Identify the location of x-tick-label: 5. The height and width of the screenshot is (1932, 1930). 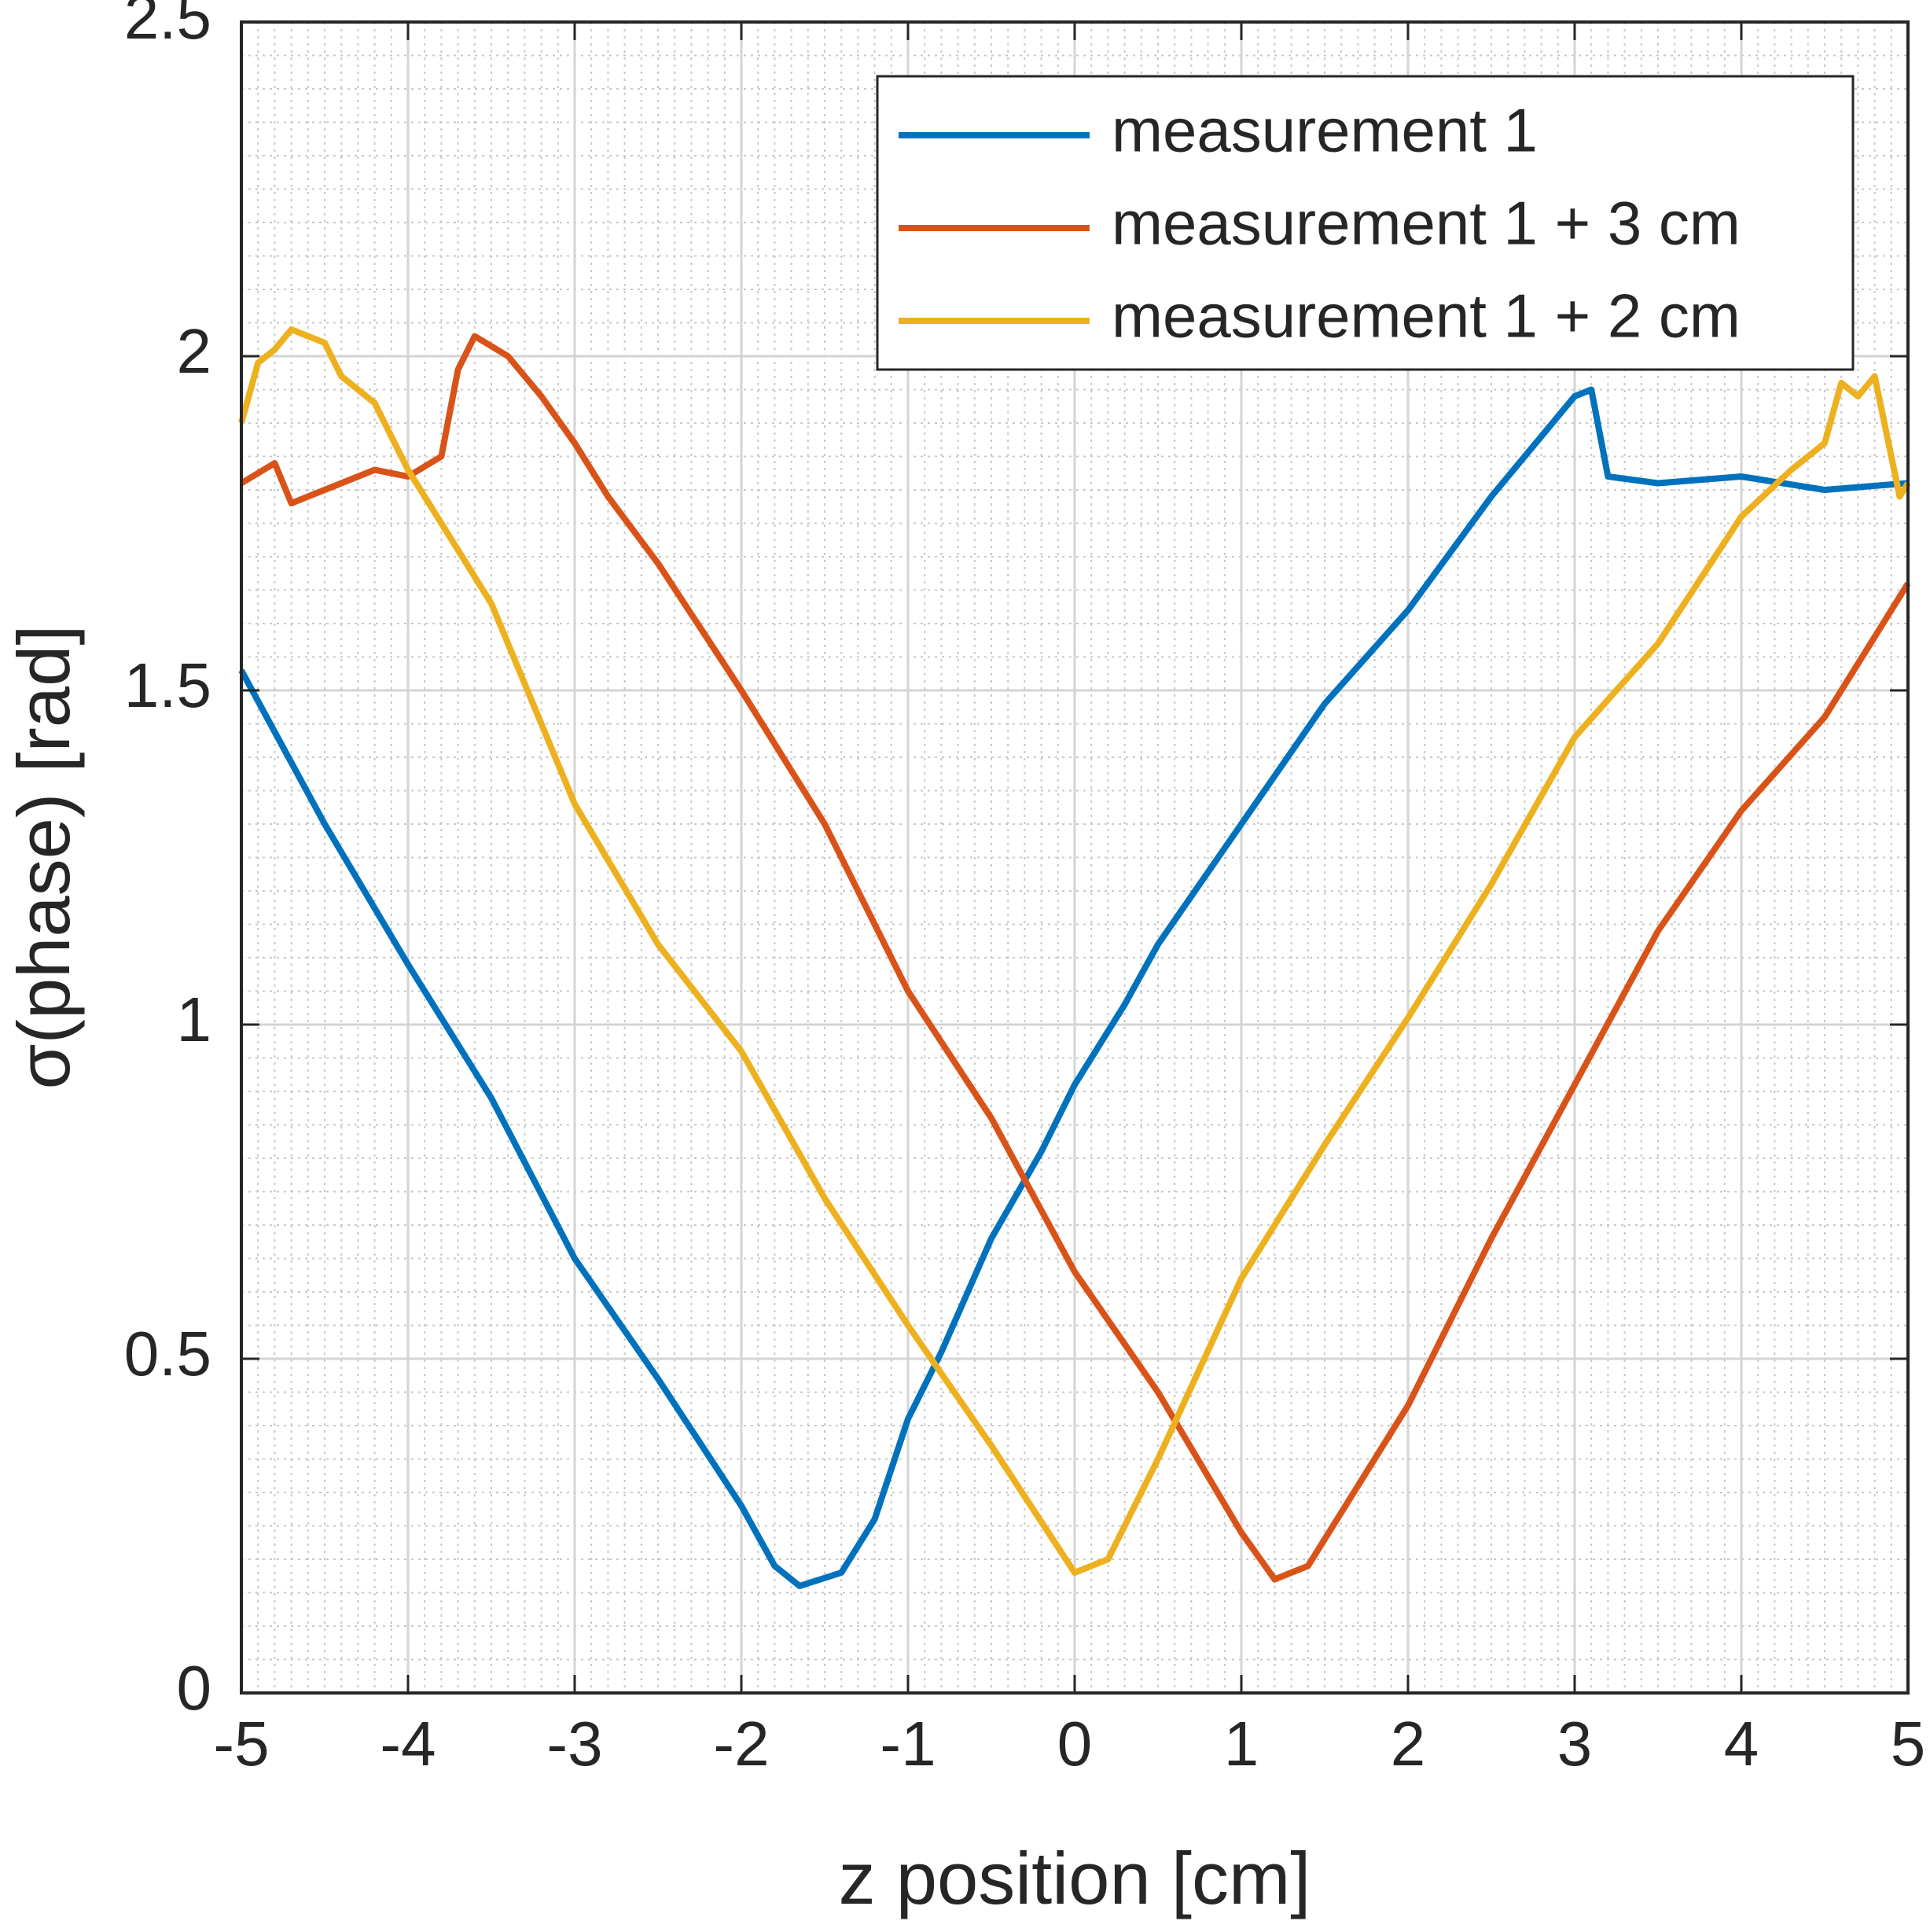
(1909, 1744).